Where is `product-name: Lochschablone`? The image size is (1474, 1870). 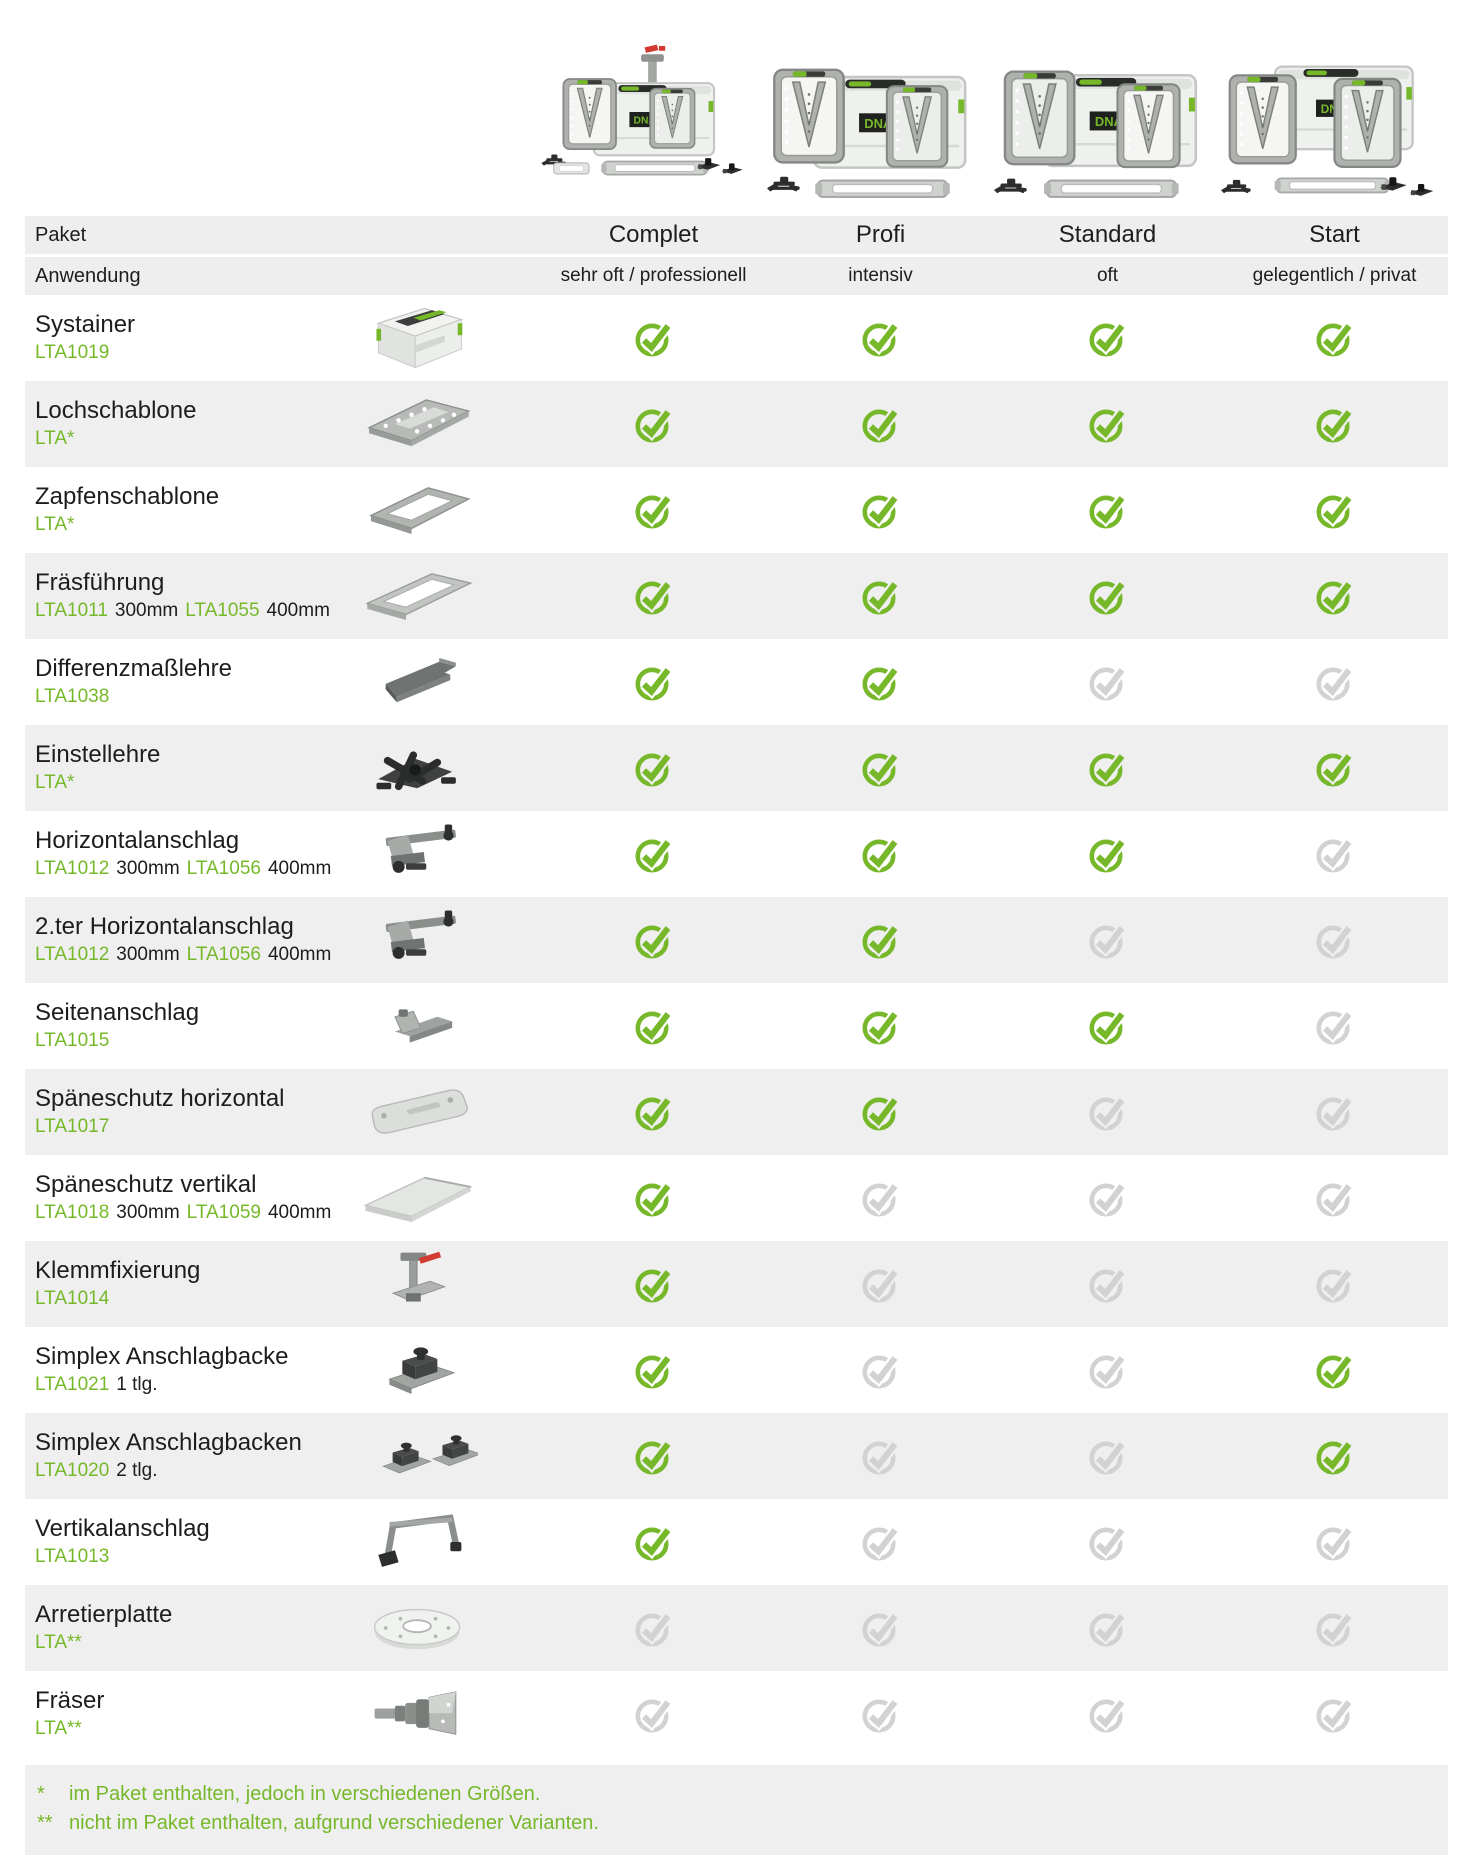
product-name: Lochschablone is located at coordinates (116, 411).